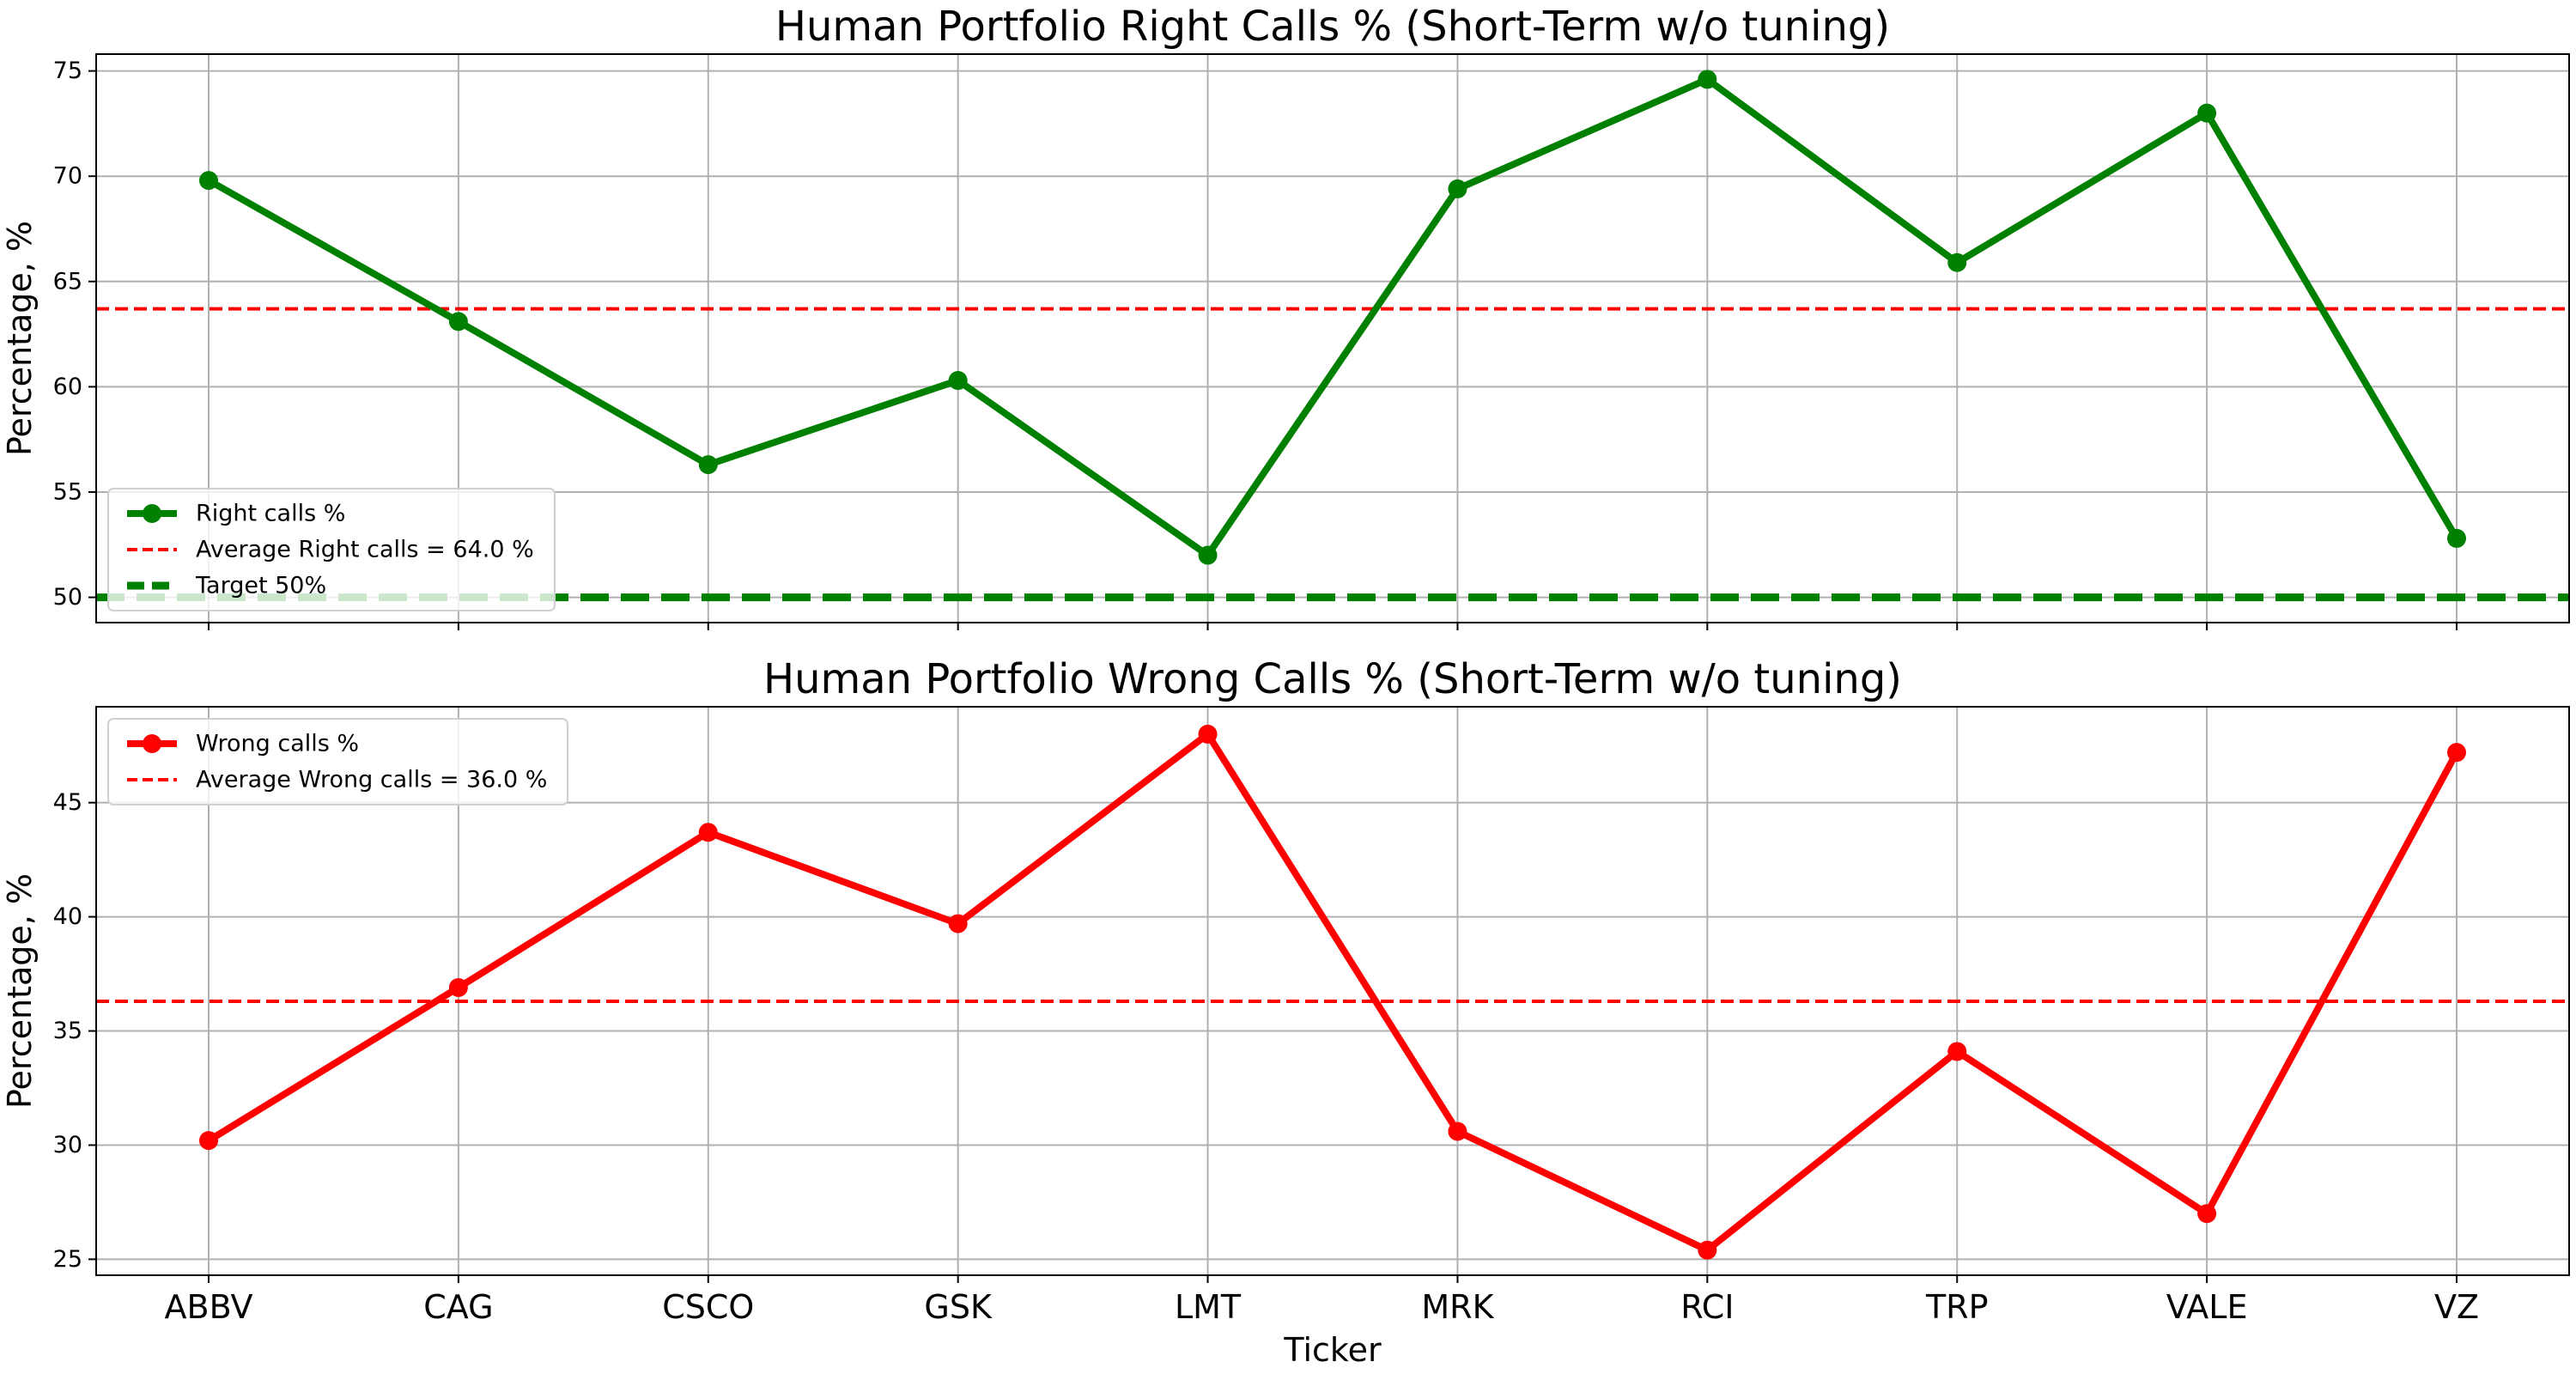 The image size is (2576, 1374). Describe the element at coordinates (67, 176) in the screenshot. I see `y-tick-label: 70` at that location.